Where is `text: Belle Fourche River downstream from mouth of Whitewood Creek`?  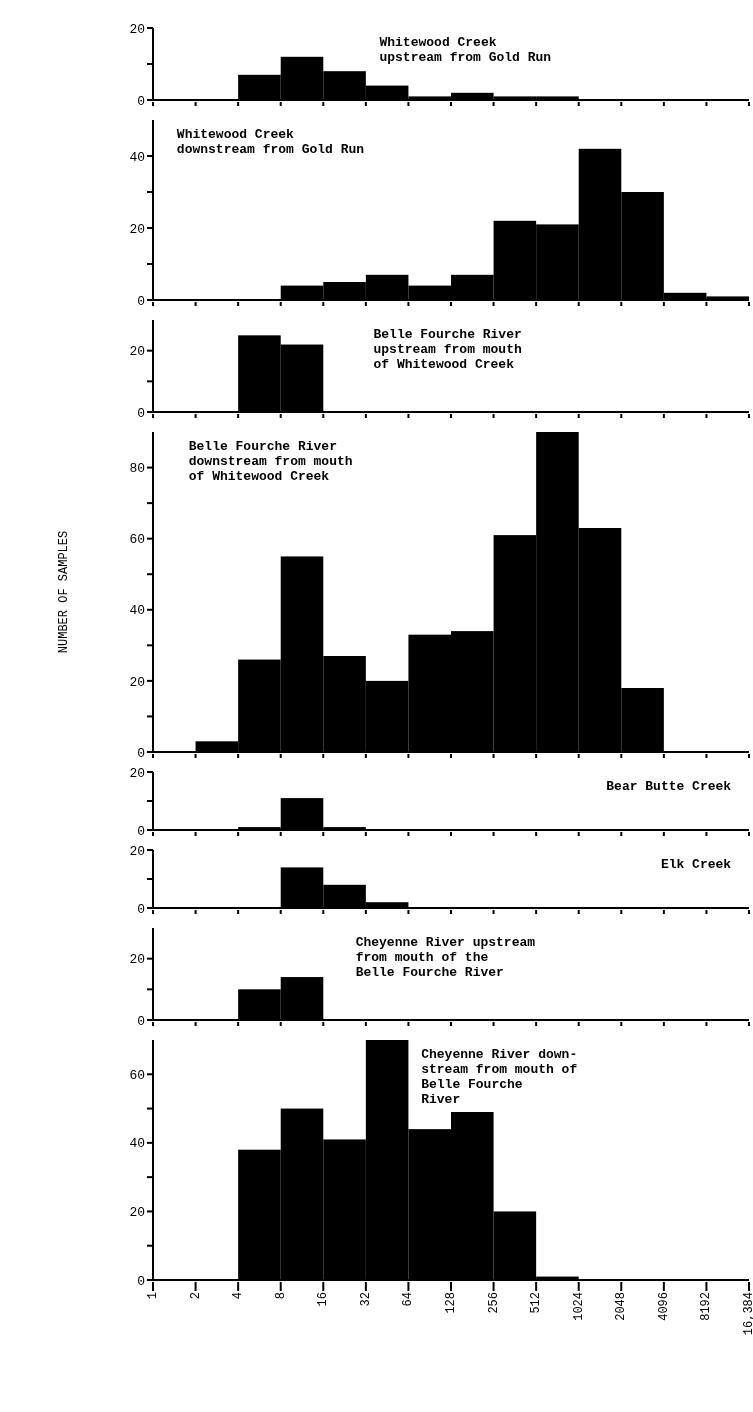
text: Belle Fourche River downstream from mouth of Whitewood Creek is located at coordinates (270, 461).